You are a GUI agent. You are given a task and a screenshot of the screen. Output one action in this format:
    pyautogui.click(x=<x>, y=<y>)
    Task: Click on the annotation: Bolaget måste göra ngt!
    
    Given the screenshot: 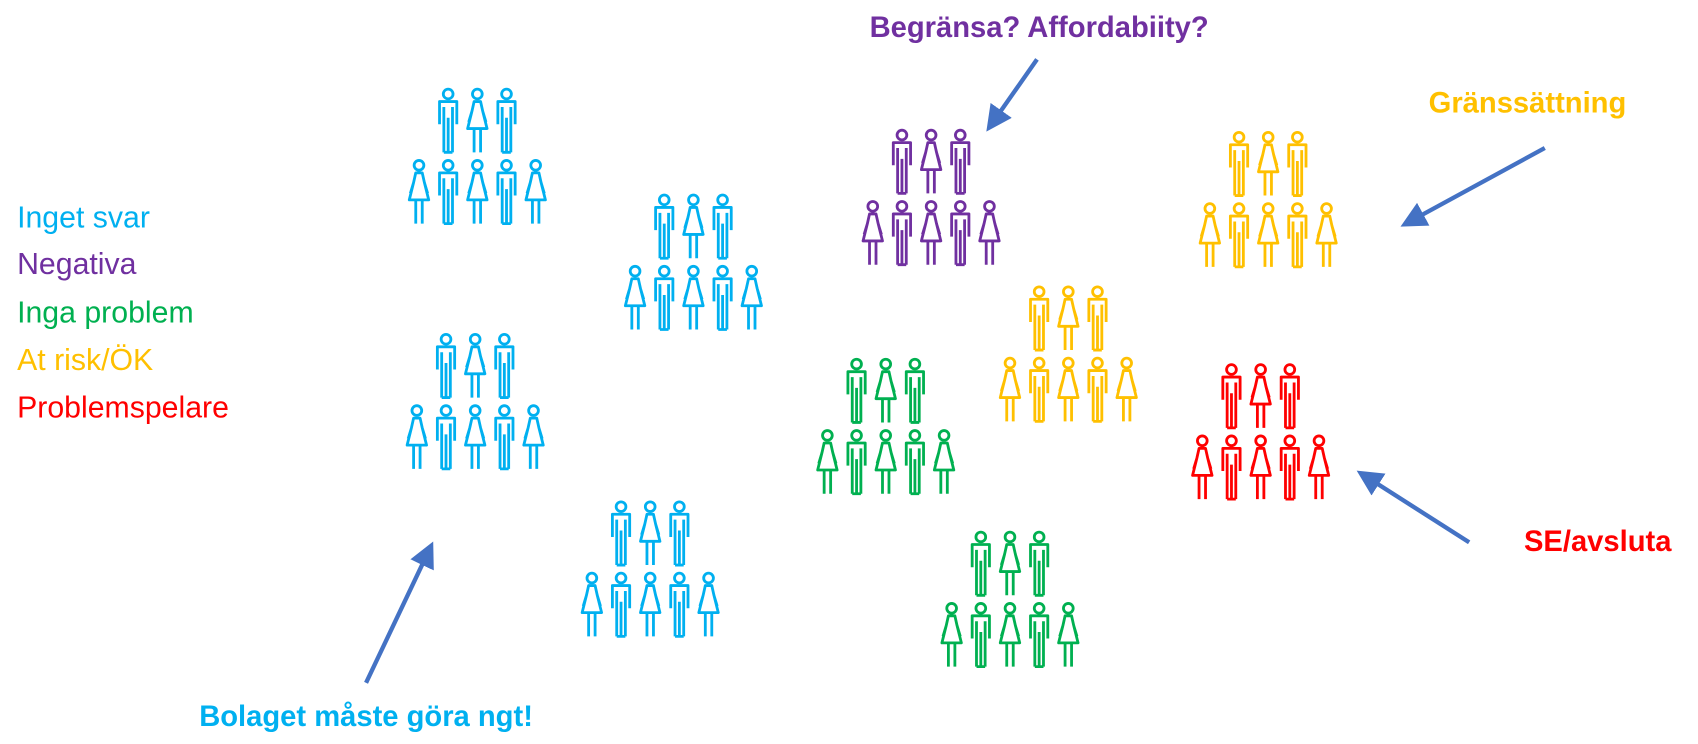 What is the action you would take?
    pyautogui.click(x=366, y=717)
    